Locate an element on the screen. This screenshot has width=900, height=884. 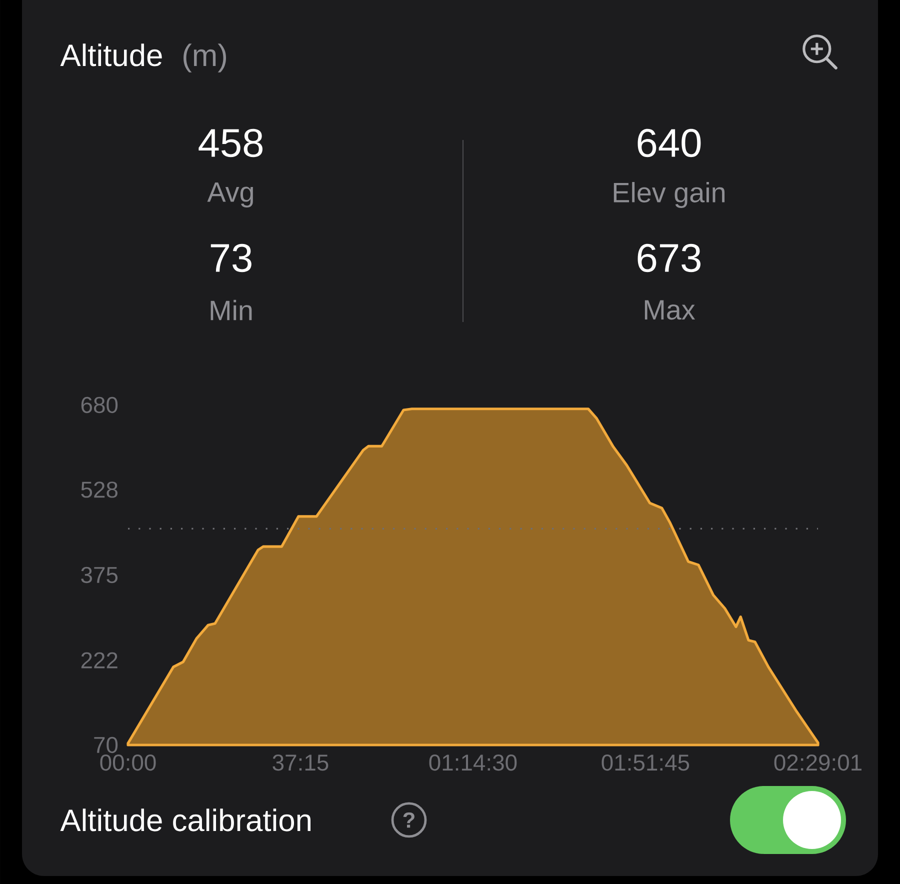
y-tick-label: 528 is located at coordinates (99, 490).